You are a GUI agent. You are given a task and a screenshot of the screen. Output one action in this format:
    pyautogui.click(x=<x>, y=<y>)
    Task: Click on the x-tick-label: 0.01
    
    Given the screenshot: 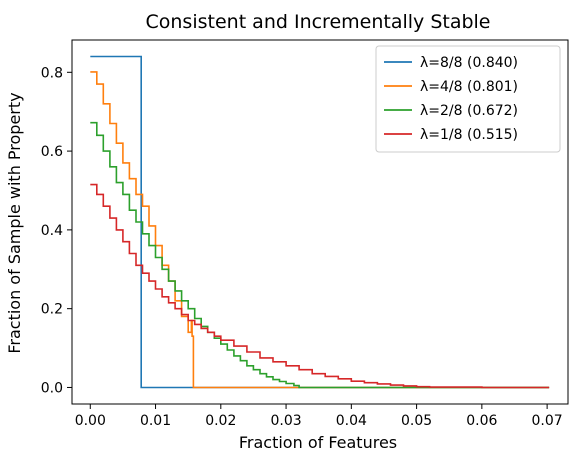 What is the action you would take?
    pyautogui.click(x=155, y=421)
    